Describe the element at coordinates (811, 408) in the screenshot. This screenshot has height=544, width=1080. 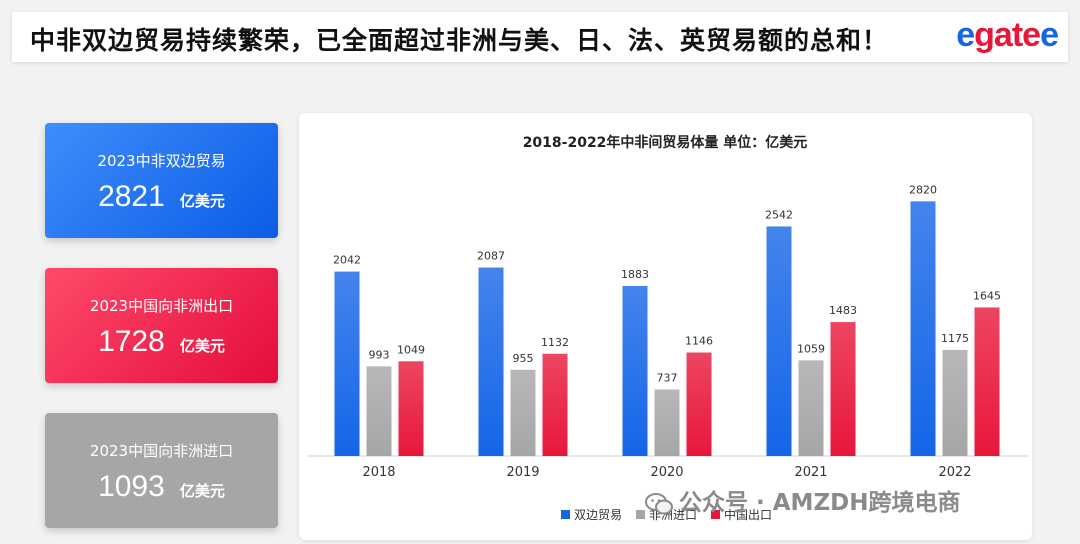
I see `bar-非洲进口-2021` at that location.